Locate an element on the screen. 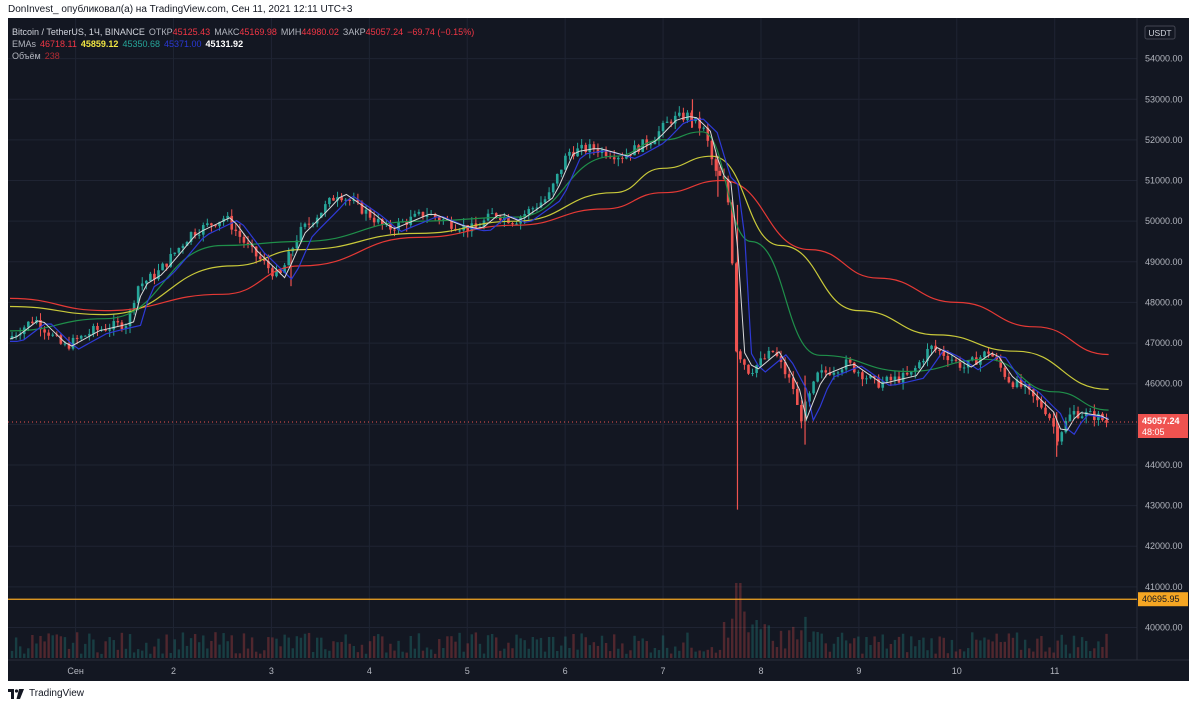 The width and height of the screenshot is (1200, 709). time-tick-label: 8 is located at coordinates (760, 671).